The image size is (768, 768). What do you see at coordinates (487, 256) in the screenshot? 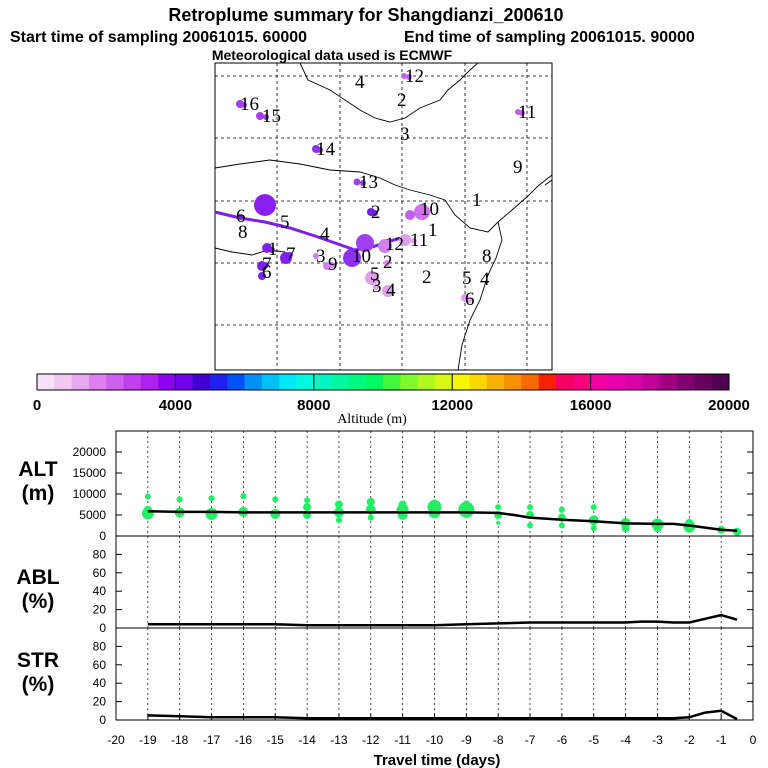
I see `map-day-label: 8` at bounding box center [487, 256].